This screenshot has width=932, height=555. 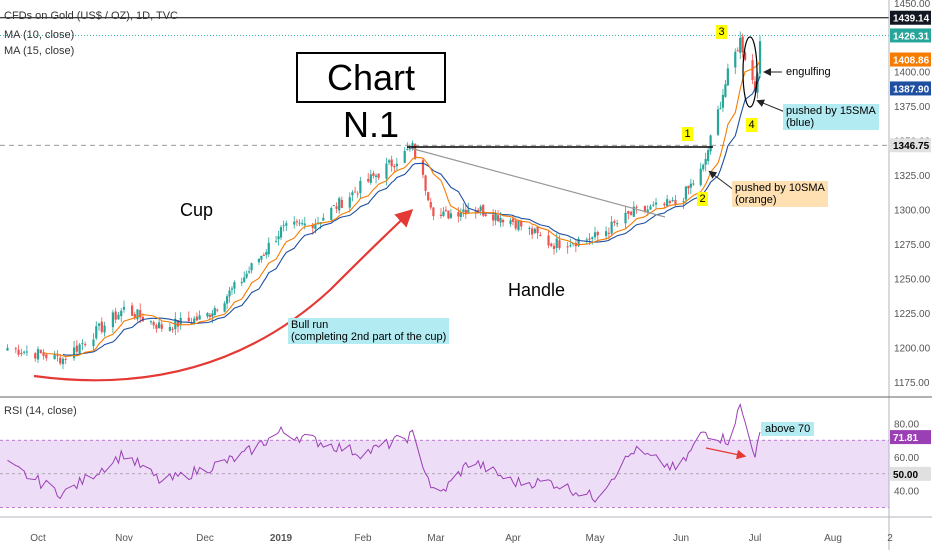 I want to click on time-tick-label: May, so click(x=595, y=538).